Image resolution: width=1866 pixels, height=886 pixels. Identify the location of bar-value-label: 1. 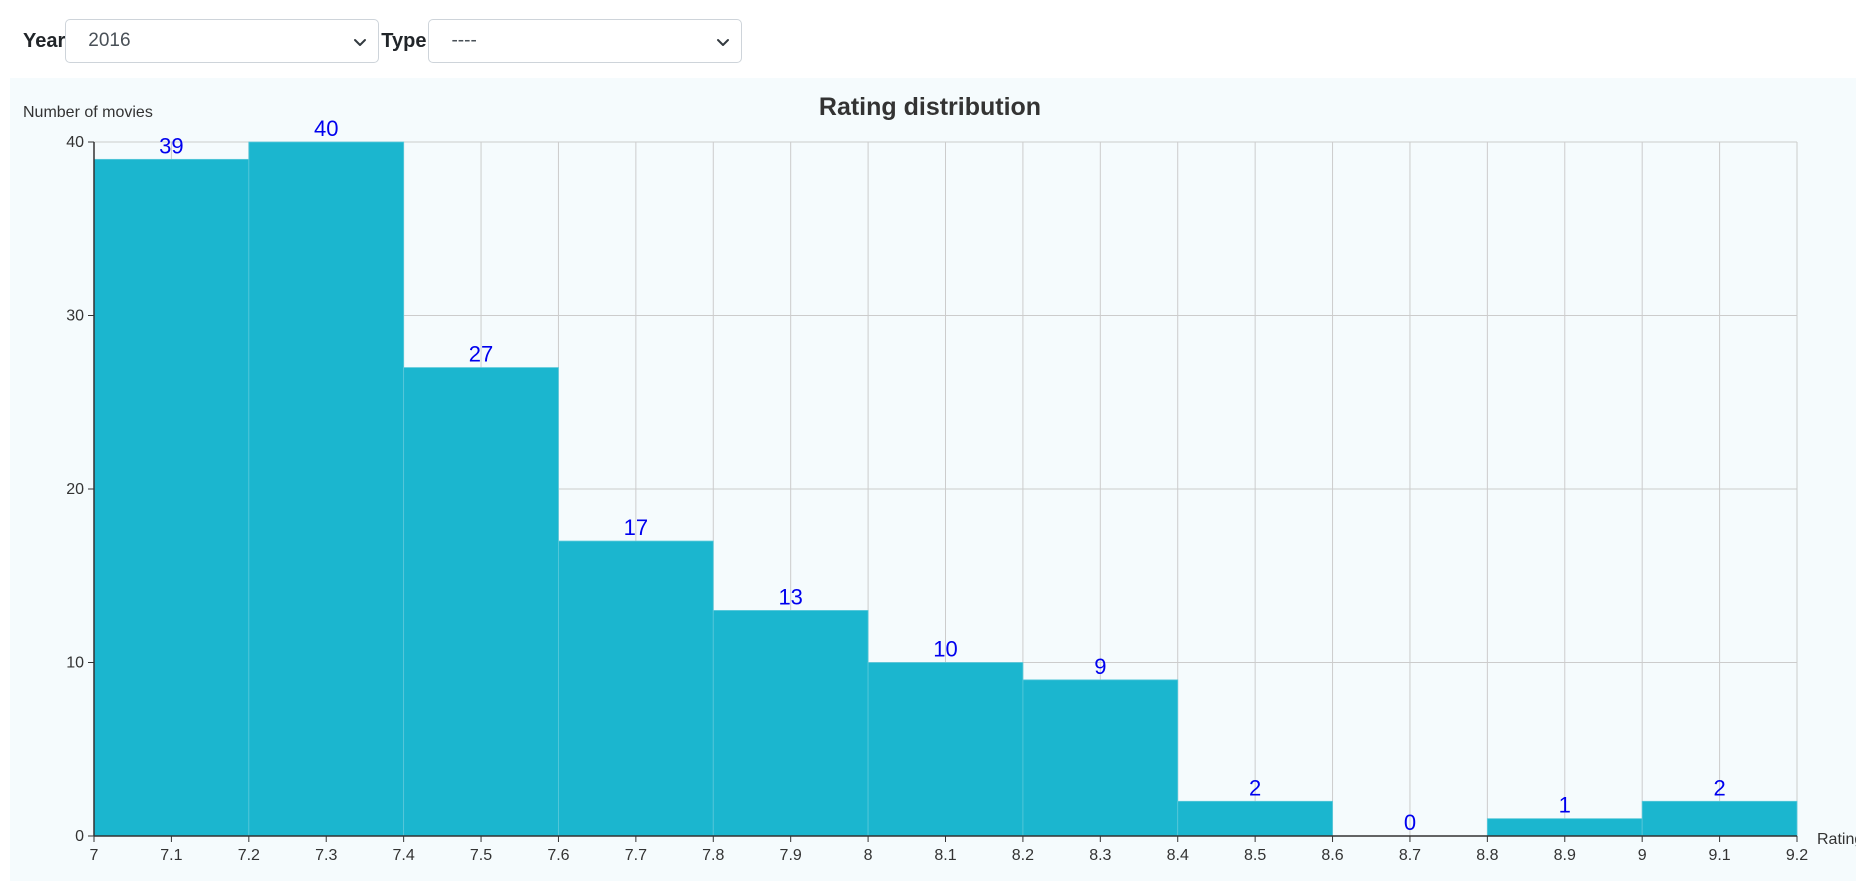
(1565, 805).